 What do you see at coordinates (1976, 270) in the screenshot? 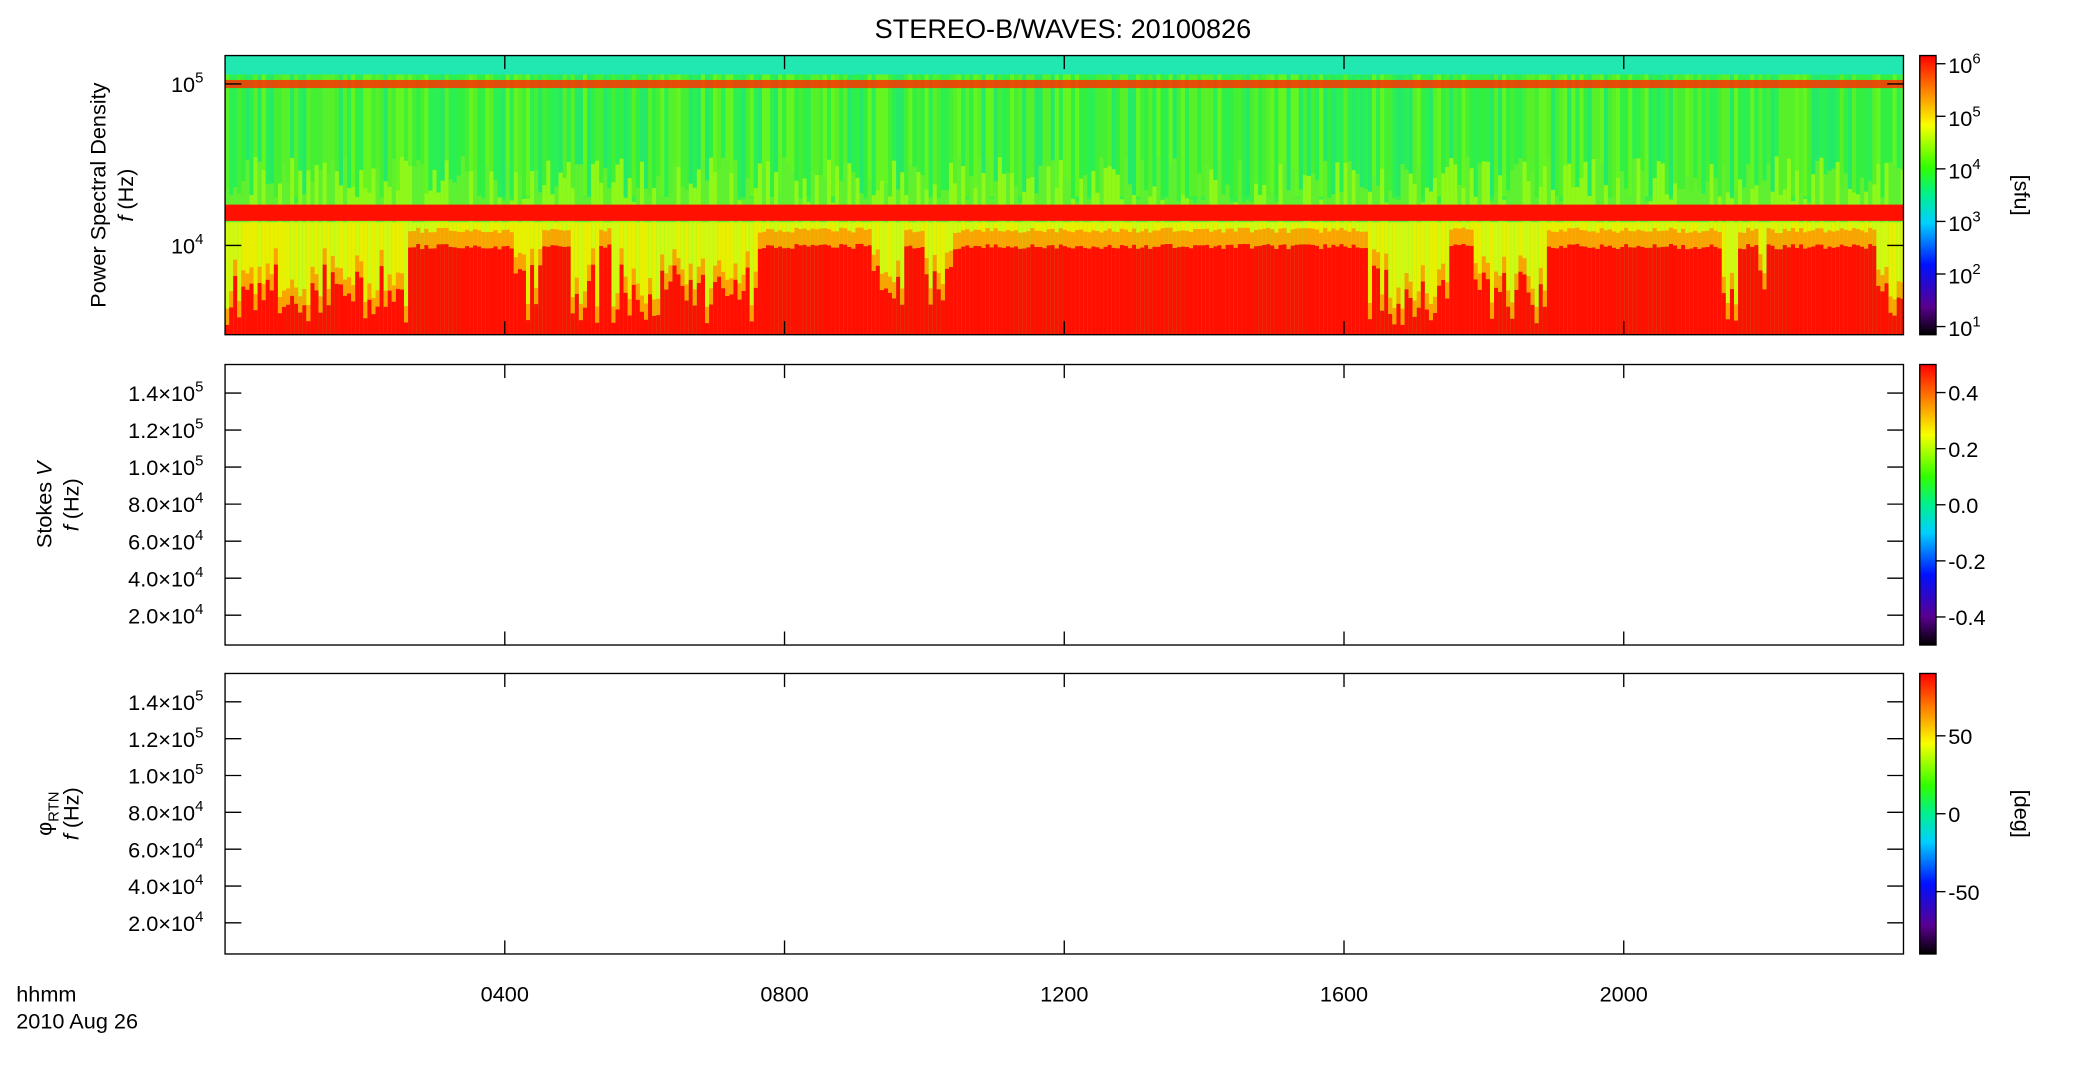
I see `tick-exp: 2` at bounding box center [1976, 270].